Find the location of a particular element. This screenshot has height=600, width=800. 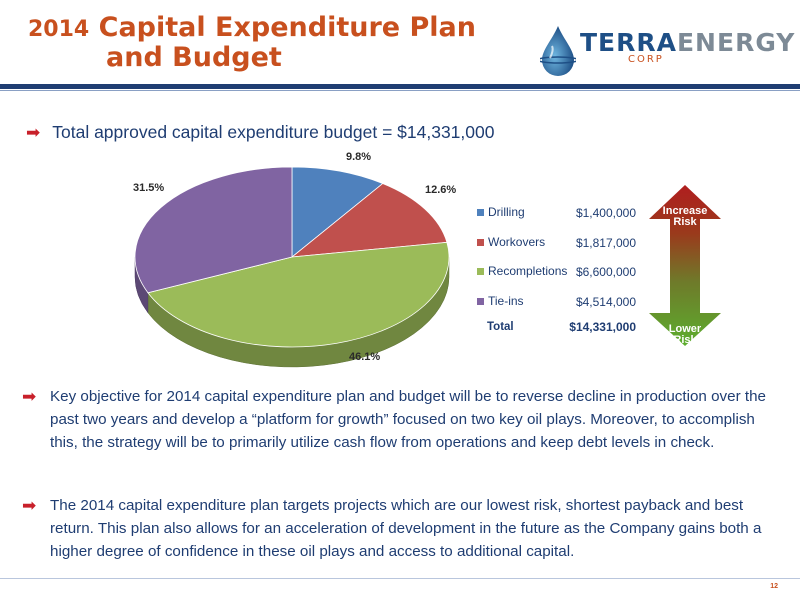

pie-side-tieins is located at coordinates (141, 285).